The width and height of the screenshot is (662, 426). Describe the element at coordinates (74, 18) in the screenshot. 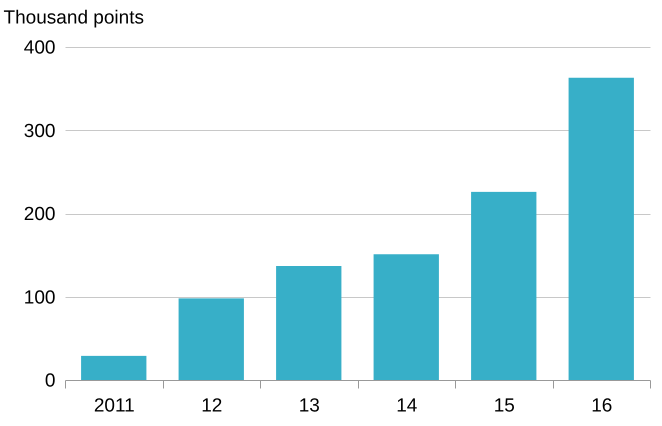

I see `y-axis-title: Thousand points` at that location.